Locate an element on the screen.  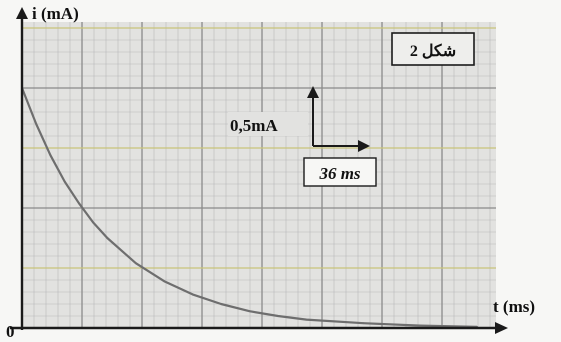
scale-x-label-box is located at coordinates (340, 172).